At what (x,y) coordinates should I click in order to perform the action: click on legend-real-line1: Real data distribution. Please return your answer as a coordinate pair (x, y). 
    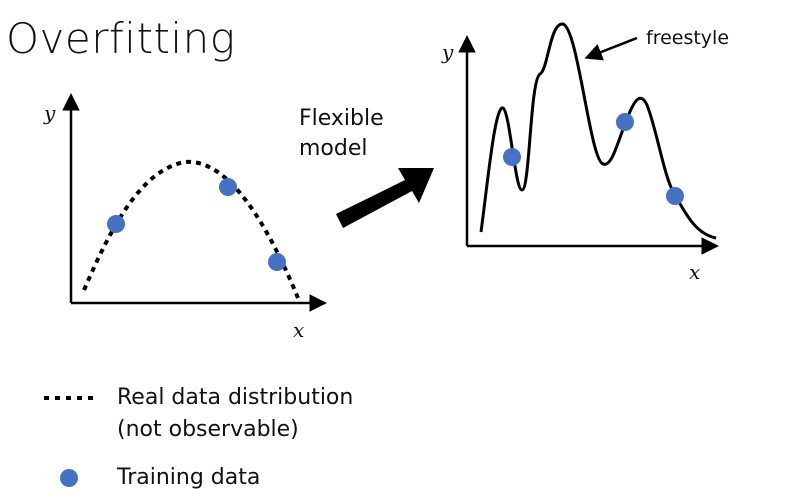
    Looking at the image, I should click on (235, 397).